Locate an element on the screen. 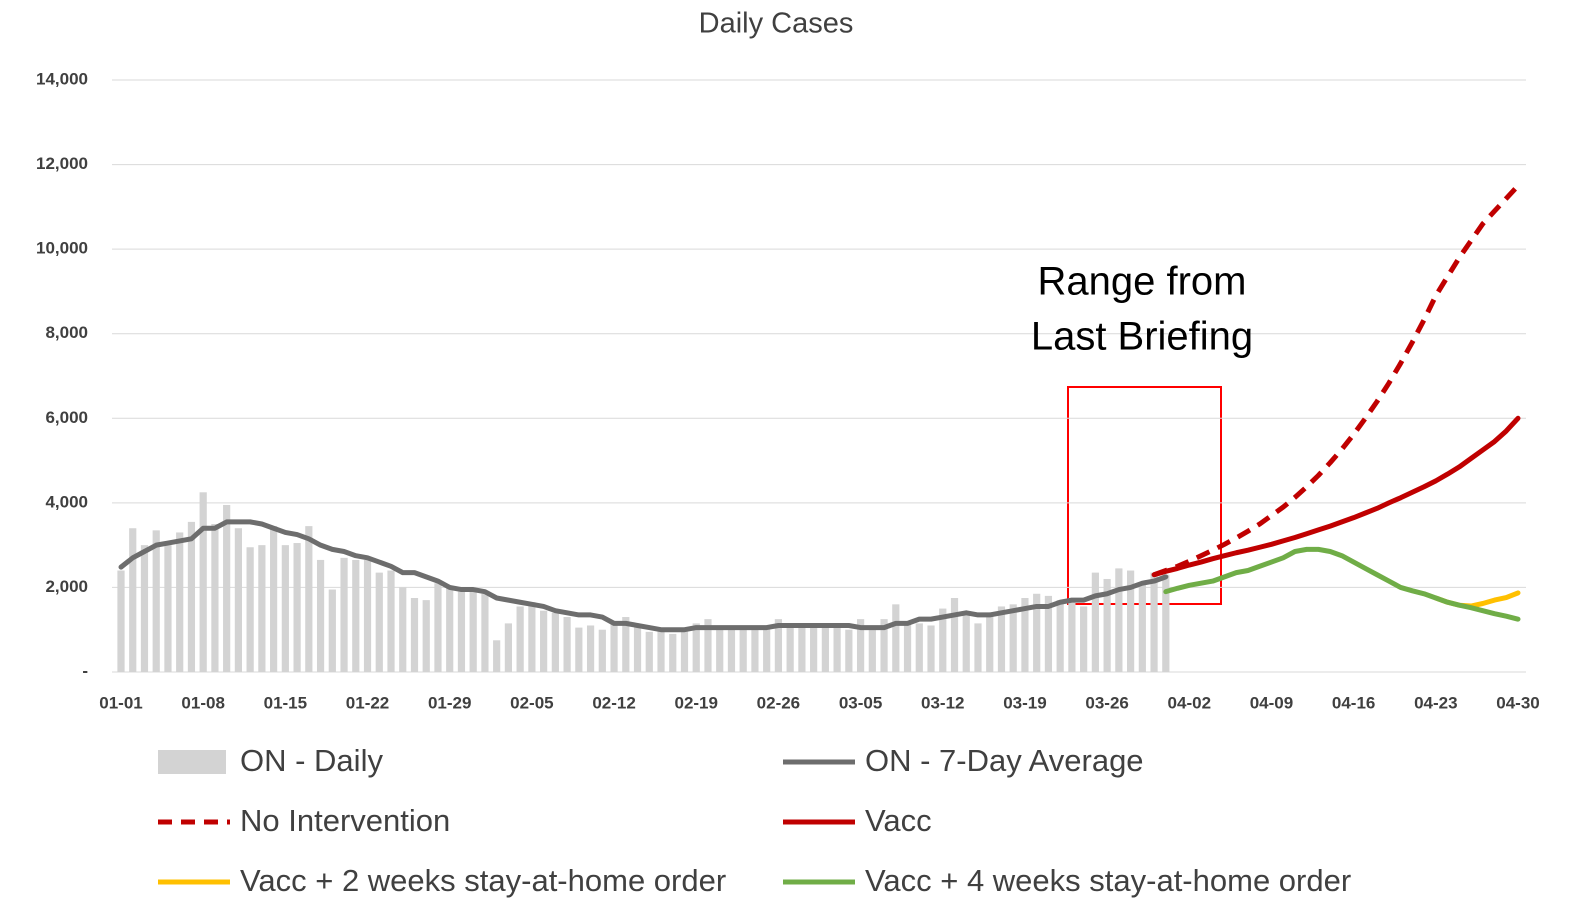 This screenshot has width=1588, height=909. y-tick-label: 6,000 is located at coordinates (66, 417).